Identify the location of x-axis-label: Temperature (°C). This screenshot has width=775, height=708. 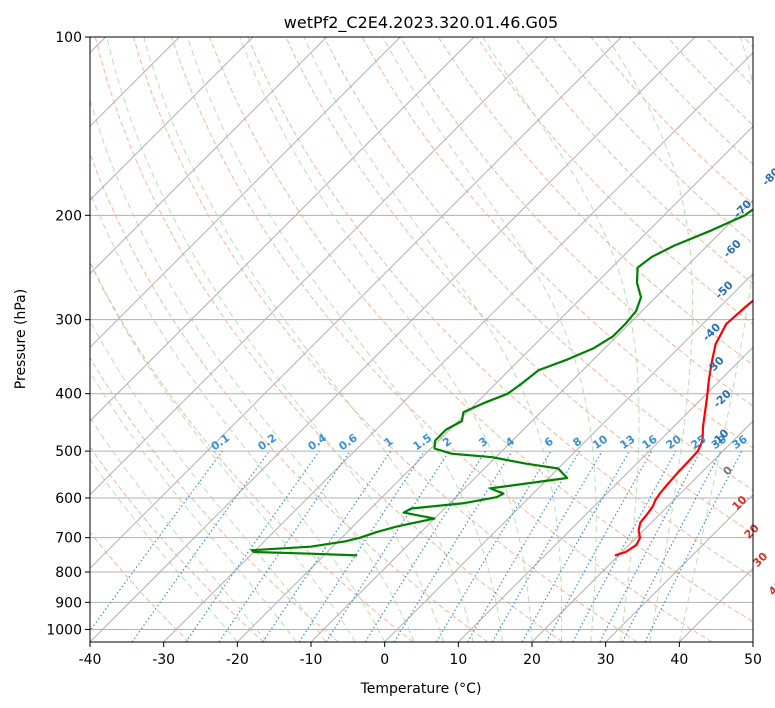
(421, 689).